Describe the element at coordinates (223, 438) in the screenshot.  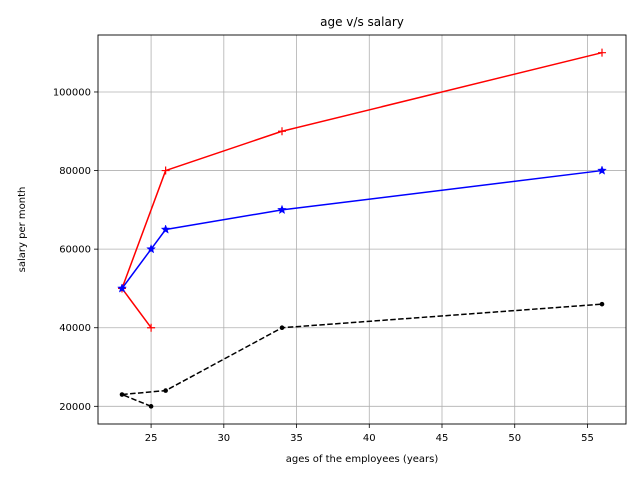
I see `x-tick-label: 30` at that location.